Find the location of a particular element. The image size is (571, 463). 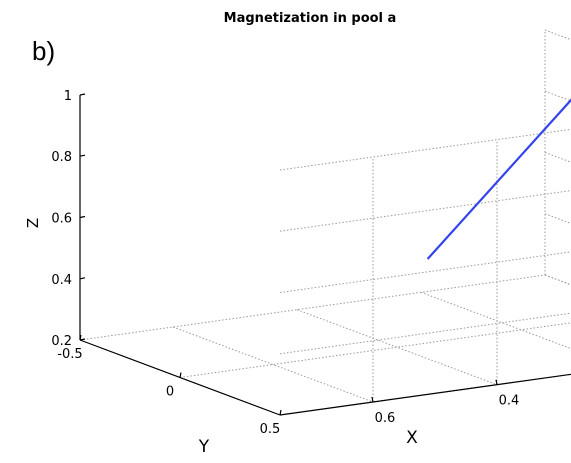

y-tick-label: 0 is located at coordinates (170, 392).